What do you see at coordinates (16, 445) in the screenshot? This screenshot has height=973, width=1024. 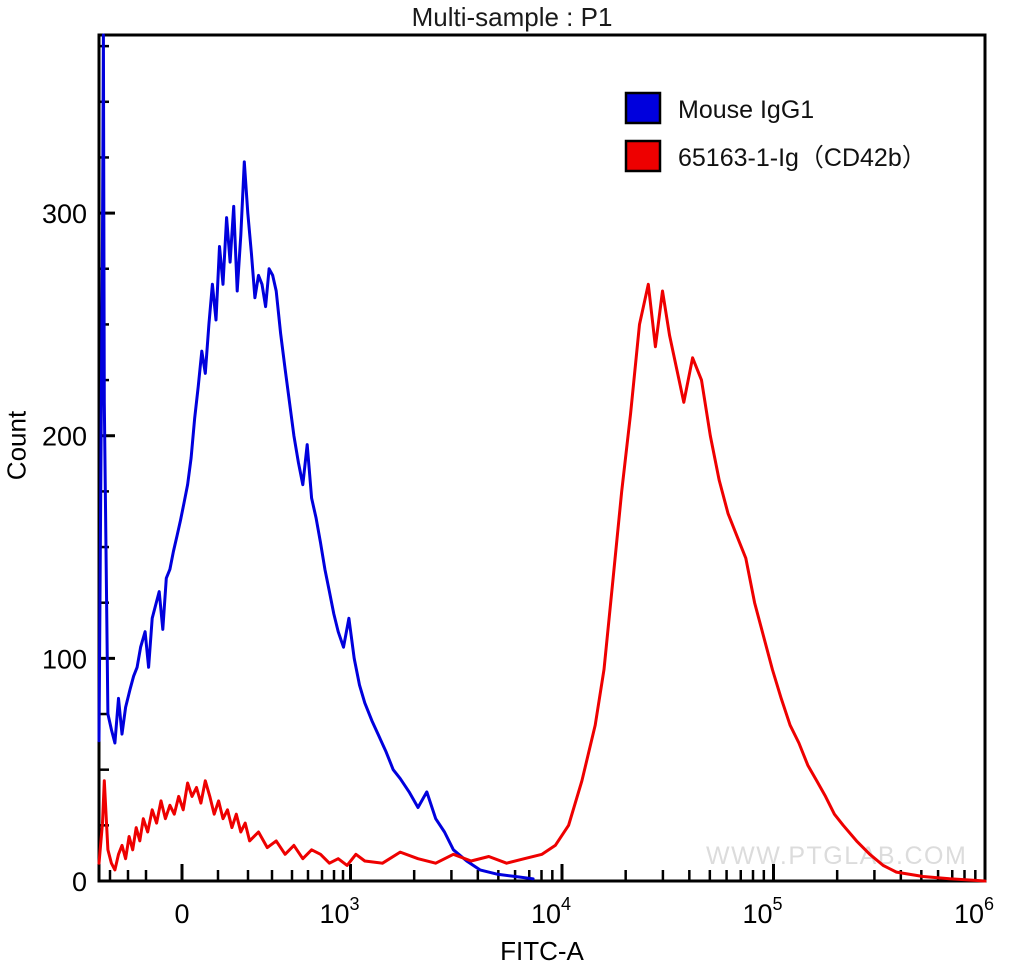 I see `y-axis-label: Count` at bounding box center [16, 445].